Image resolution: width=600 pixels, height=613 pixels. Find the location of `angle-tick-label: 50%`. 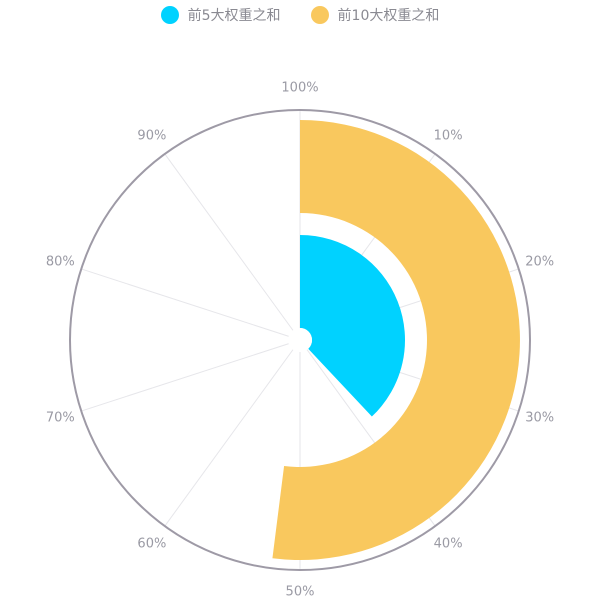

angle-tick-label: 50% is located at coordinates (300, 592).